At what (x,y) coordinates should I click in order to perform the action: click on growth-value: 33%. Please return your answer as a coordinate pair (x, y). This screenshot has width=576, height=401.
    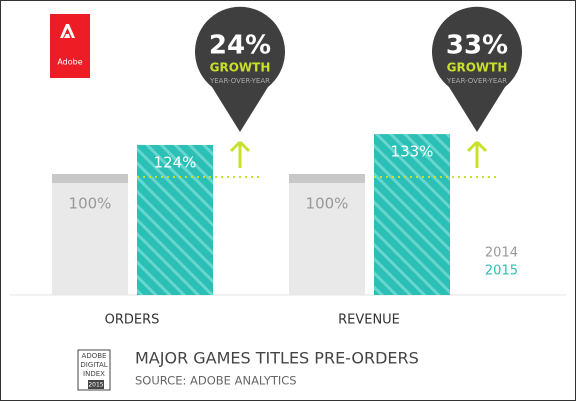
    Looking at the image, I should click on (477, 46).